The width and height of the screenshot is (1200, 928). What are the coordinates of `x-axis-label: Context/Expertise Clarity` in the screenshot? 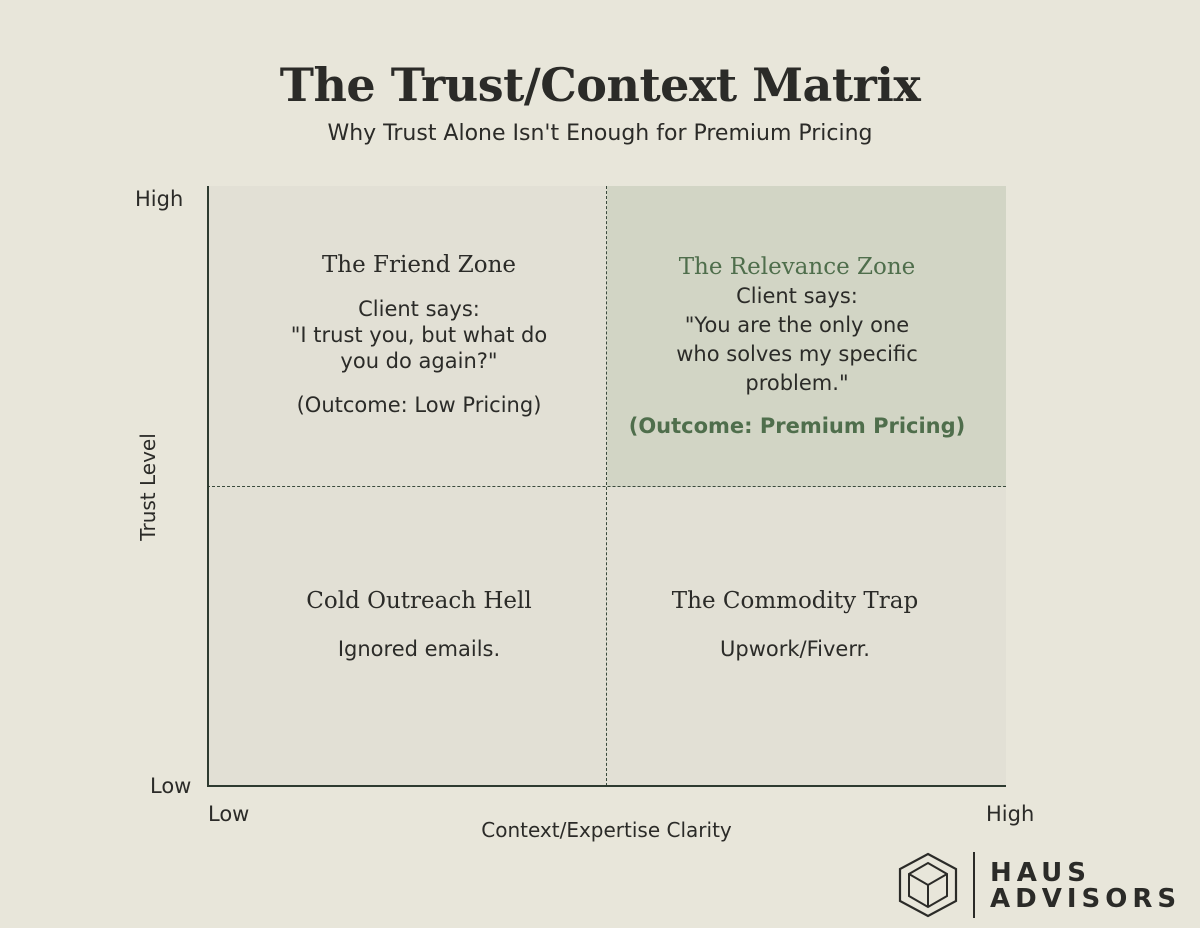 It's located at (606, 830).